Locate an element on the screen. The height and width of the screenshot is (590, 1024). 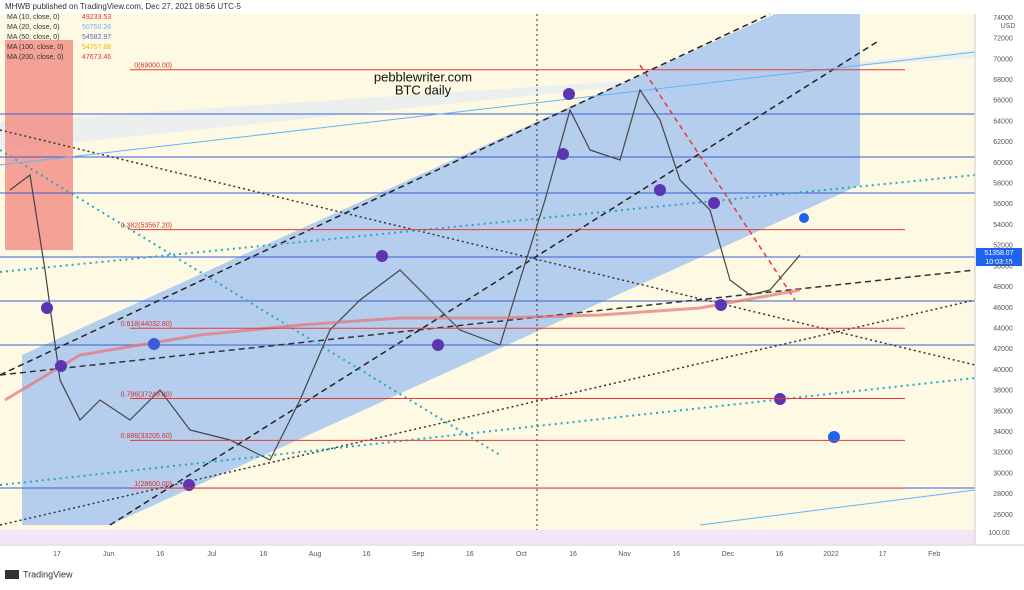
price-tick: 50000 is located at coordinates (1003, 266).